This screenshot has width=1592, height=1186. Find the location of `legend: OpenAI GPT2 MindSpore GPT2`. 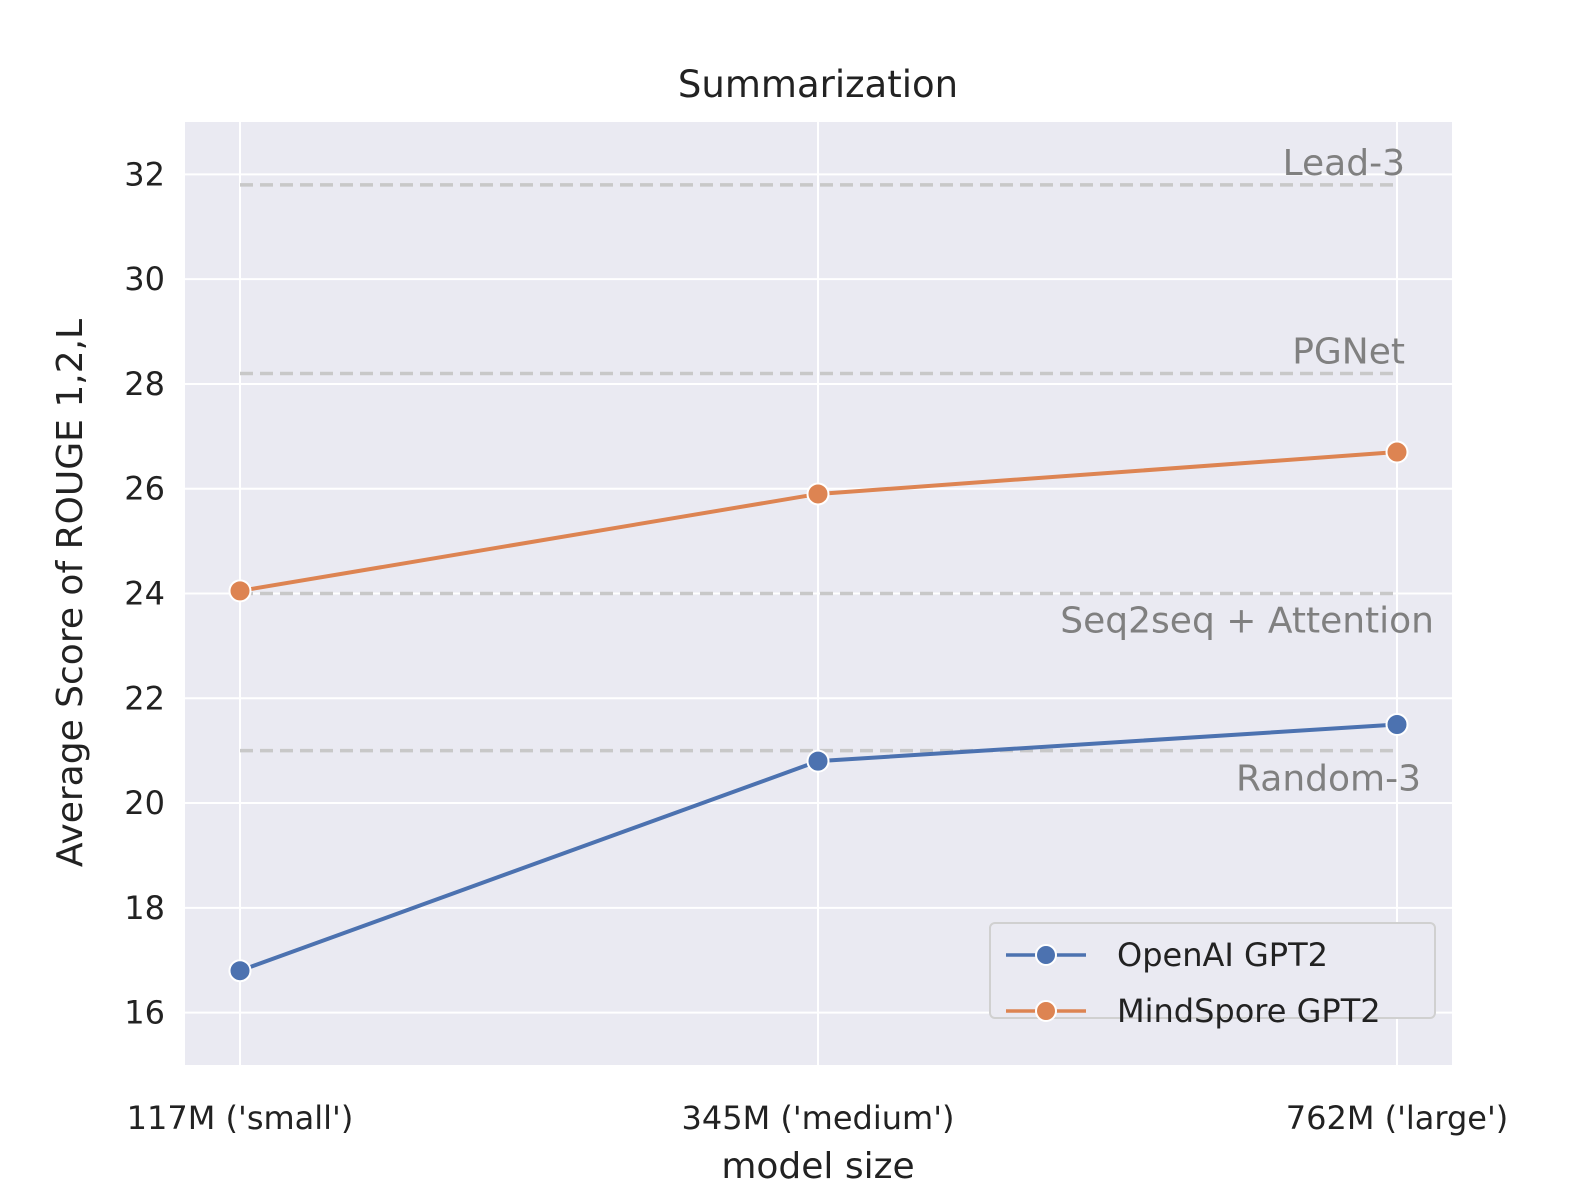

legend: OpenAI GPT2 MindSpore GPT2 is located at coordinates (1212, 976).